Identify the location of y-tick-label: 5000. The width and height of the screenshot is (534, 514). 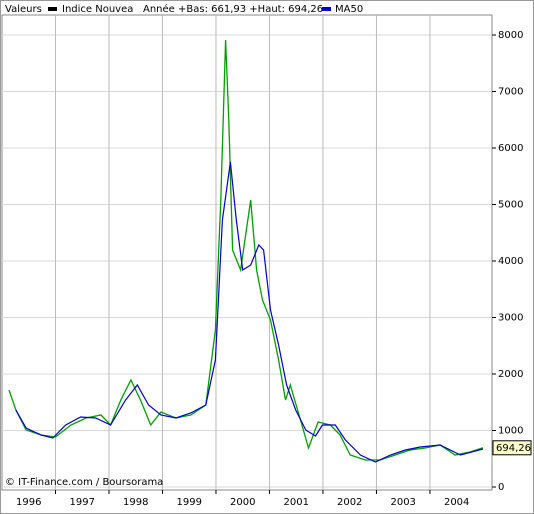
(510, 205).